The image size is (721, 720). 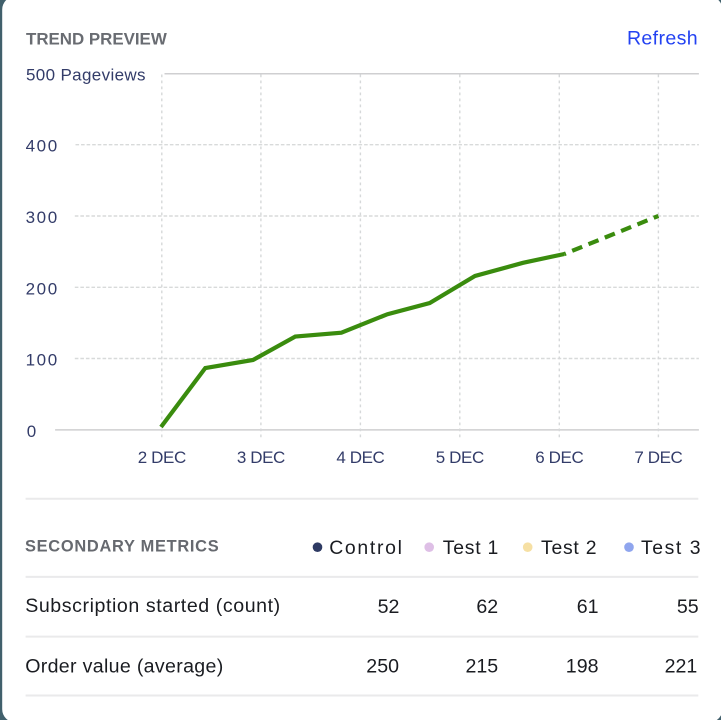 I want to click on svg-text: TREND PREVIEW, so click(x=96, y=39).